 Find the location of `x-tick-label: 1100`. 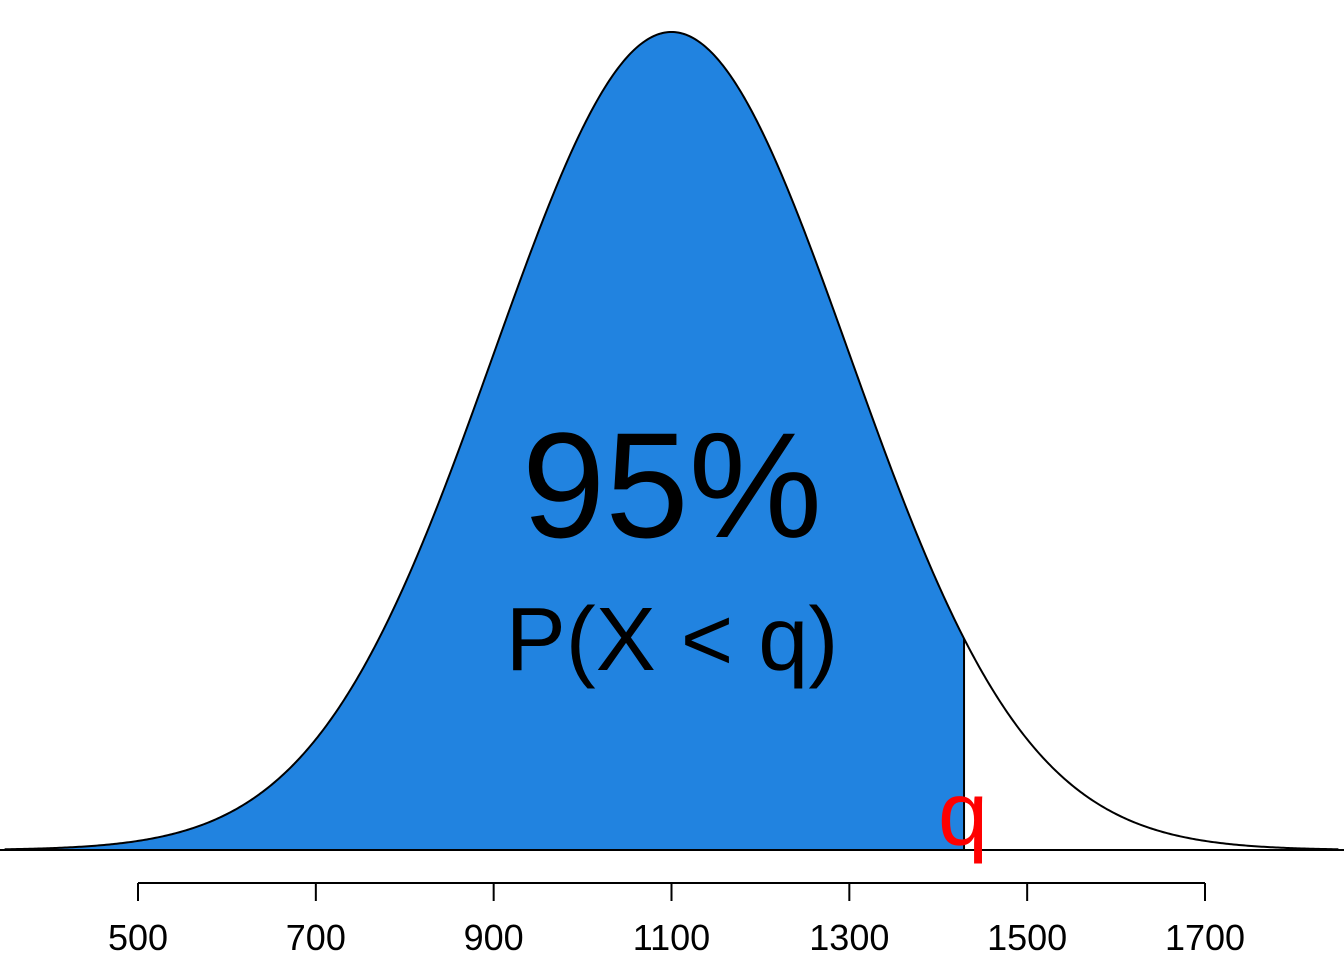

x-tick-label: 1100 is located at coordinates (671, 937).